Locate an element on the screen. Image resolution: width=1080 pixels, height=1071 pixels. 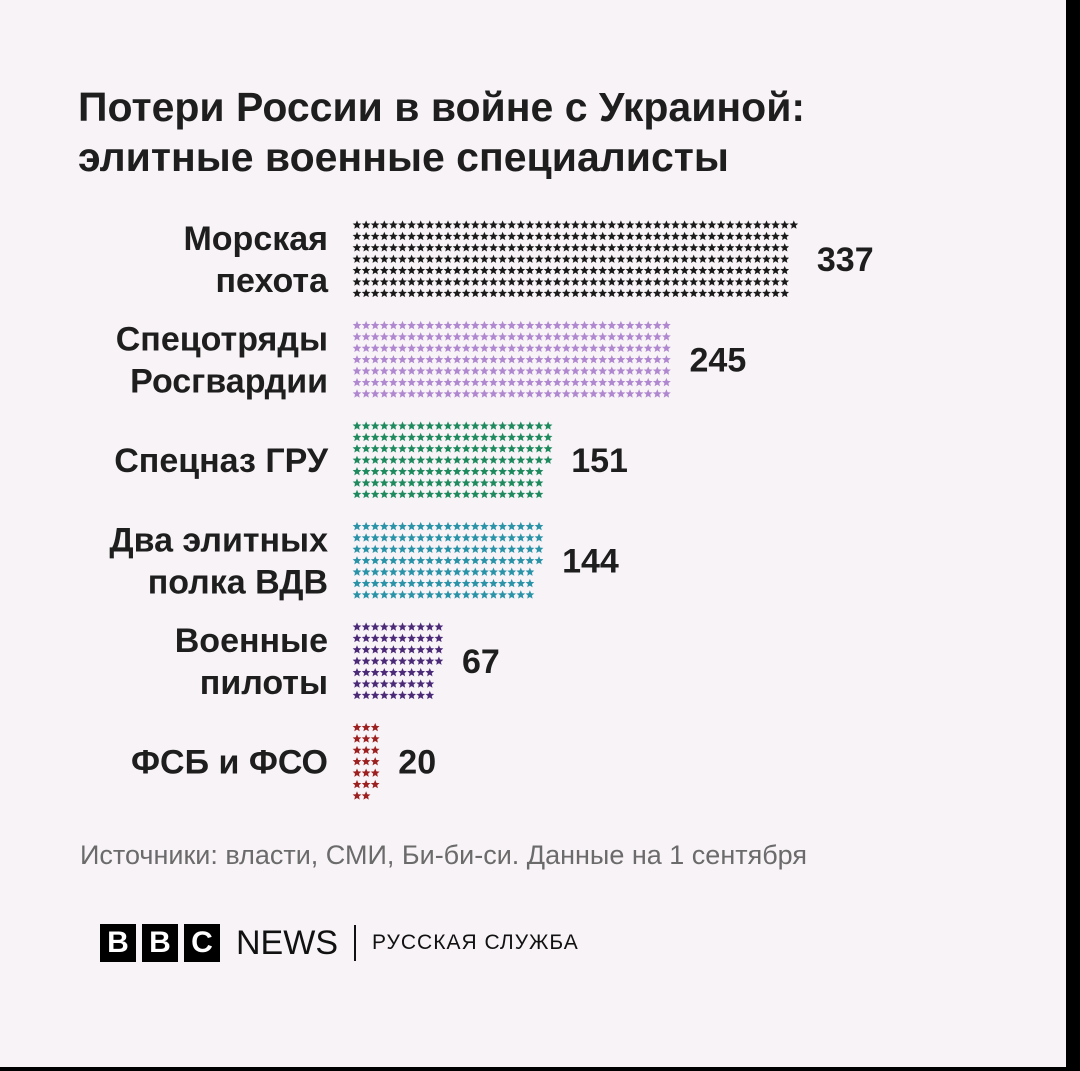
value-label: 151 is located at coordinates (599, 461).